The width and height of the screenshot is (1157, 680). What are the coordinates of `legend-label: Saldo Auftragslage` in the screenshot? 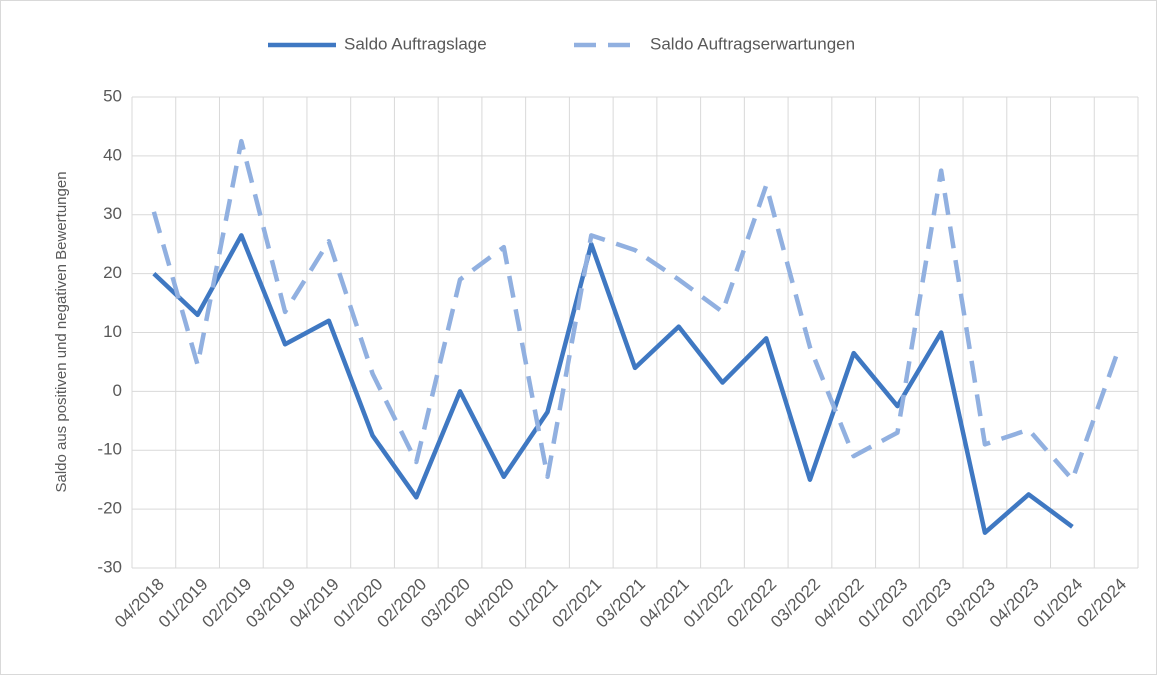 It's located at (415, 43).